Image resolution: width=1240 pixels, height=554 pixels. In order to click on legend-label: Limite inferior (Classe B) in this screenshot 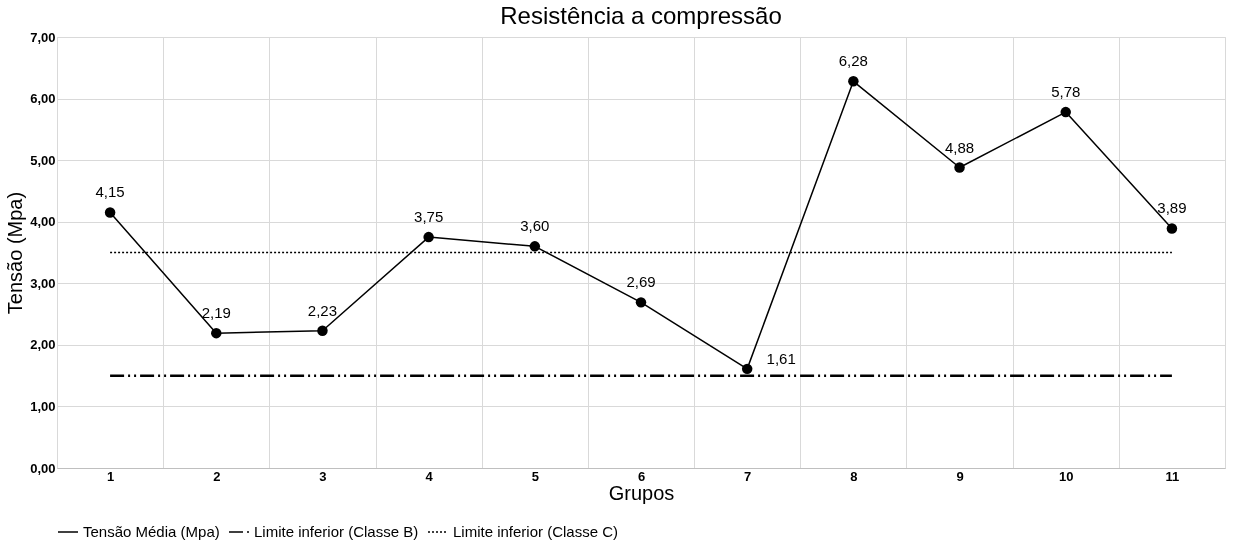, I will do `click(336, 531)`.